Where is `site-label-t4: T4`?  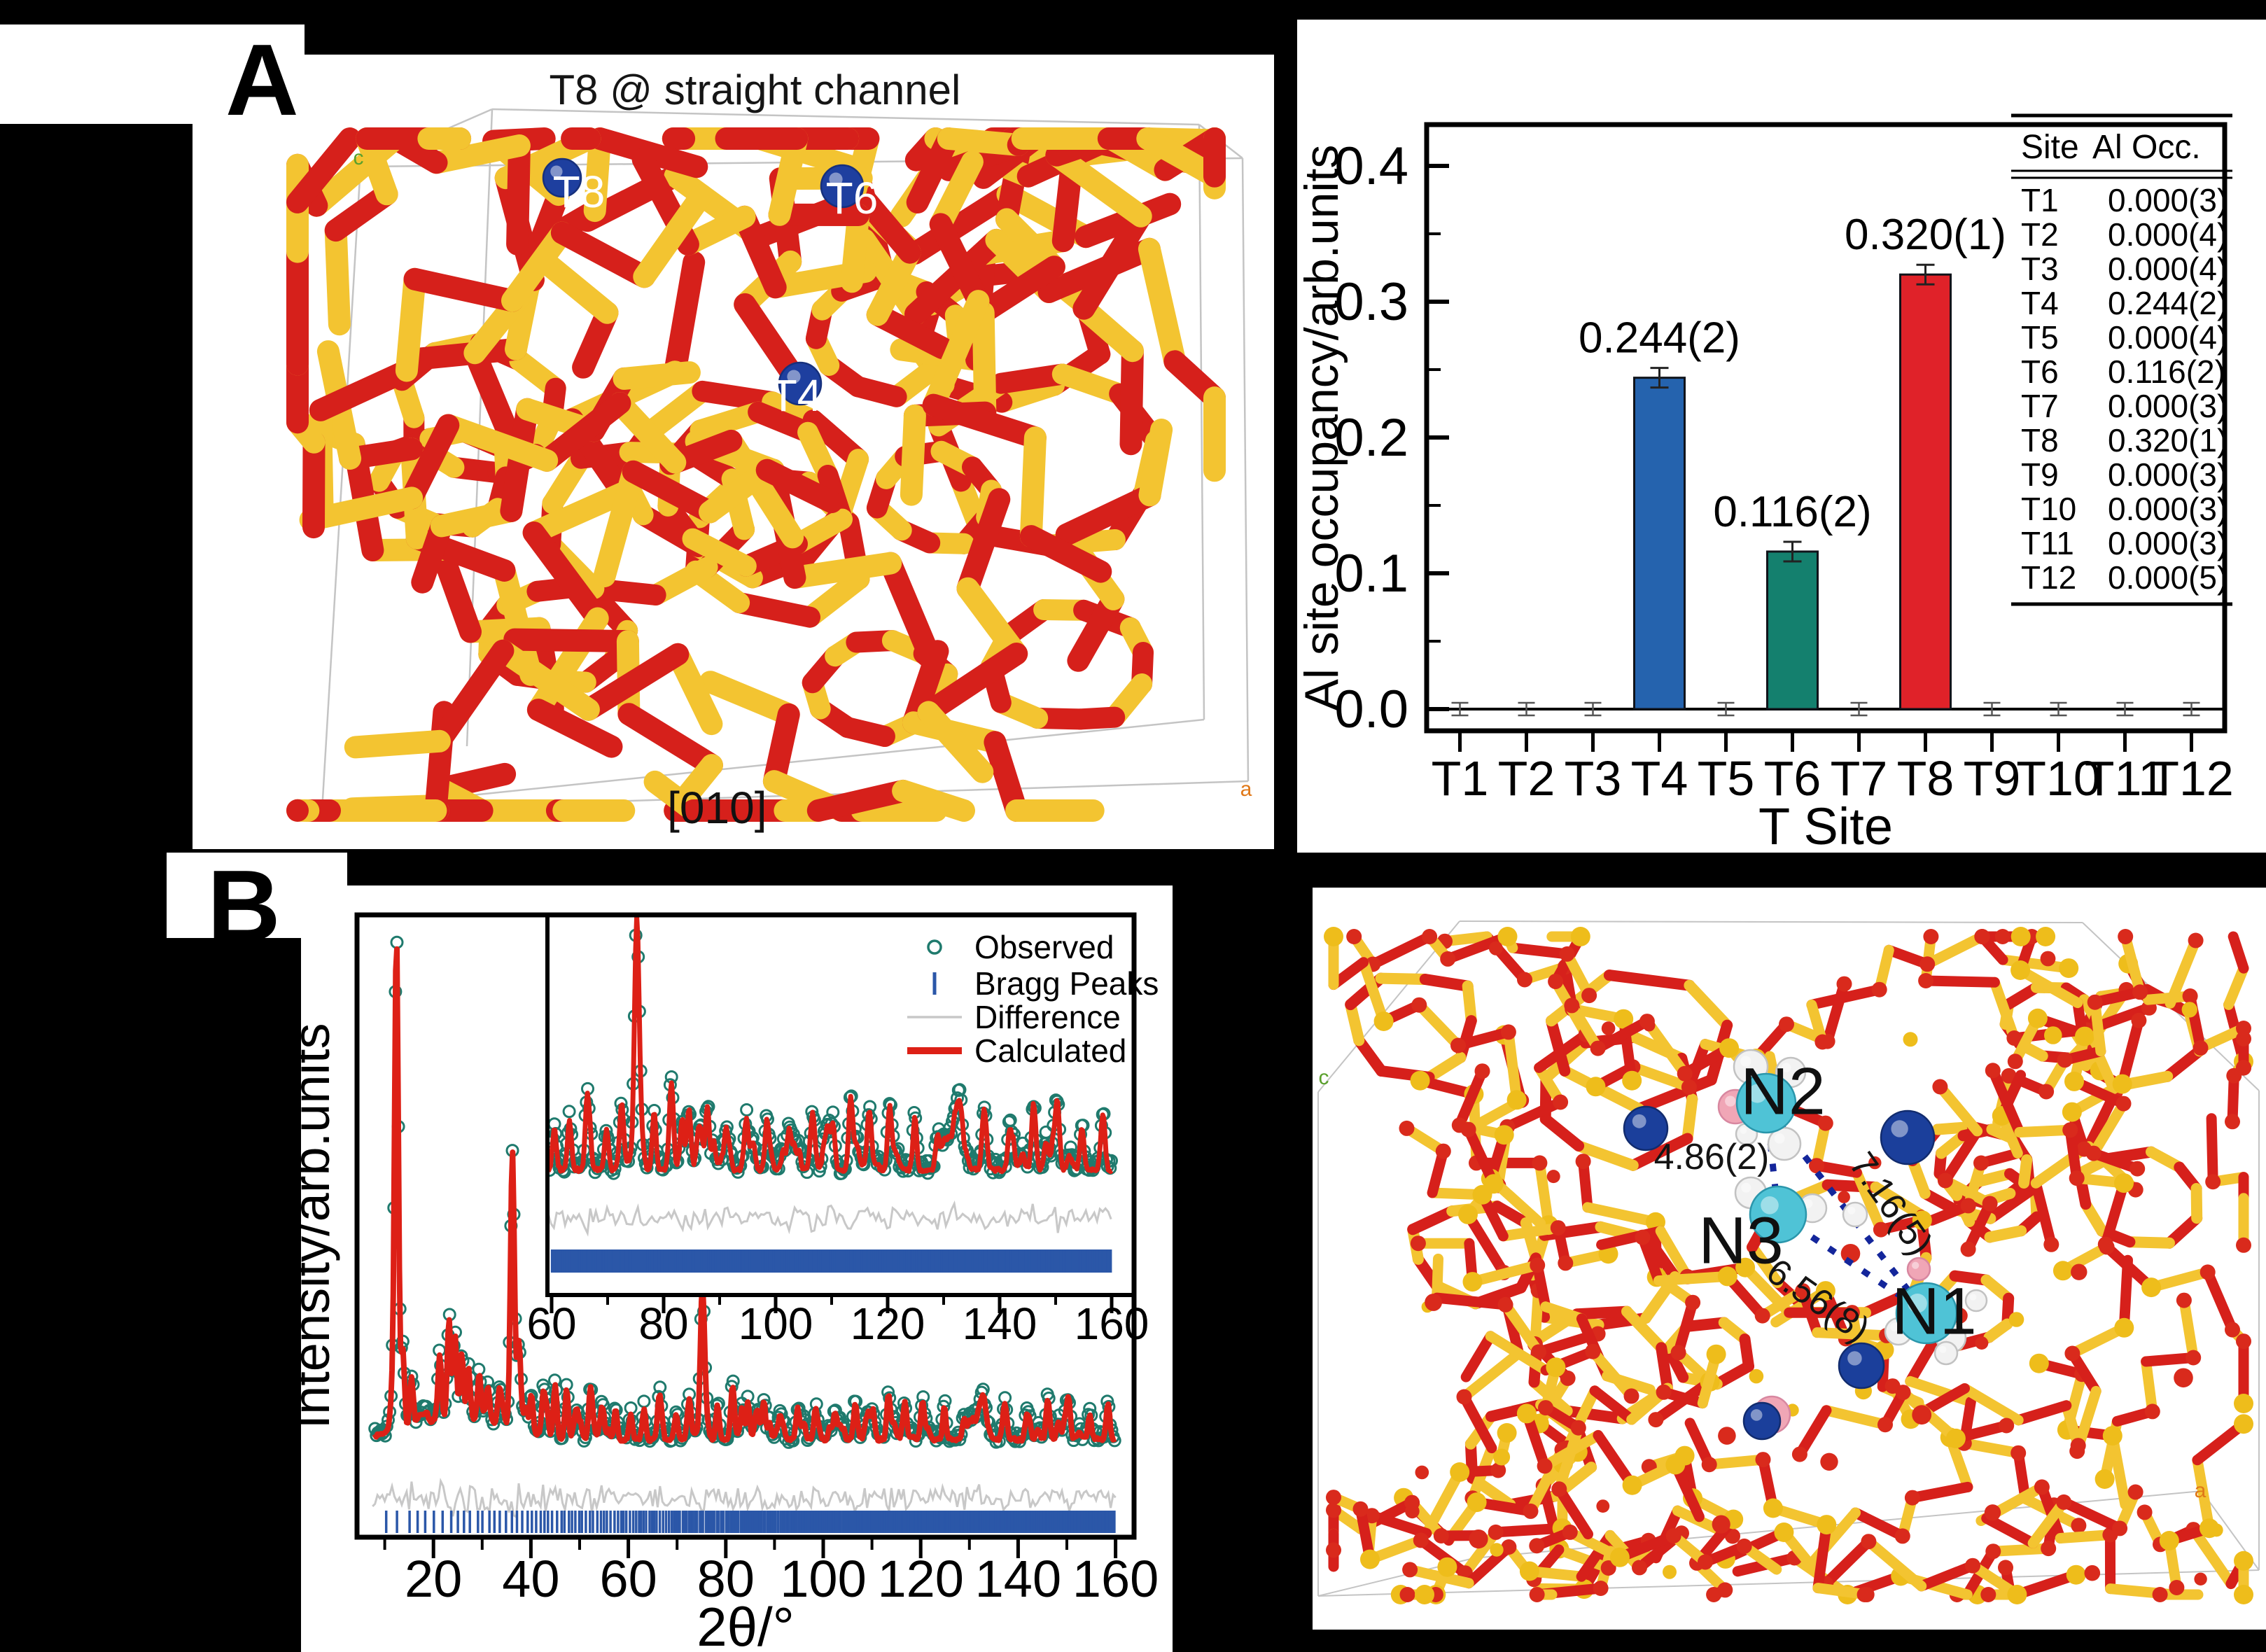
site-label-t4: T4 is located at coordinates (796, 395).